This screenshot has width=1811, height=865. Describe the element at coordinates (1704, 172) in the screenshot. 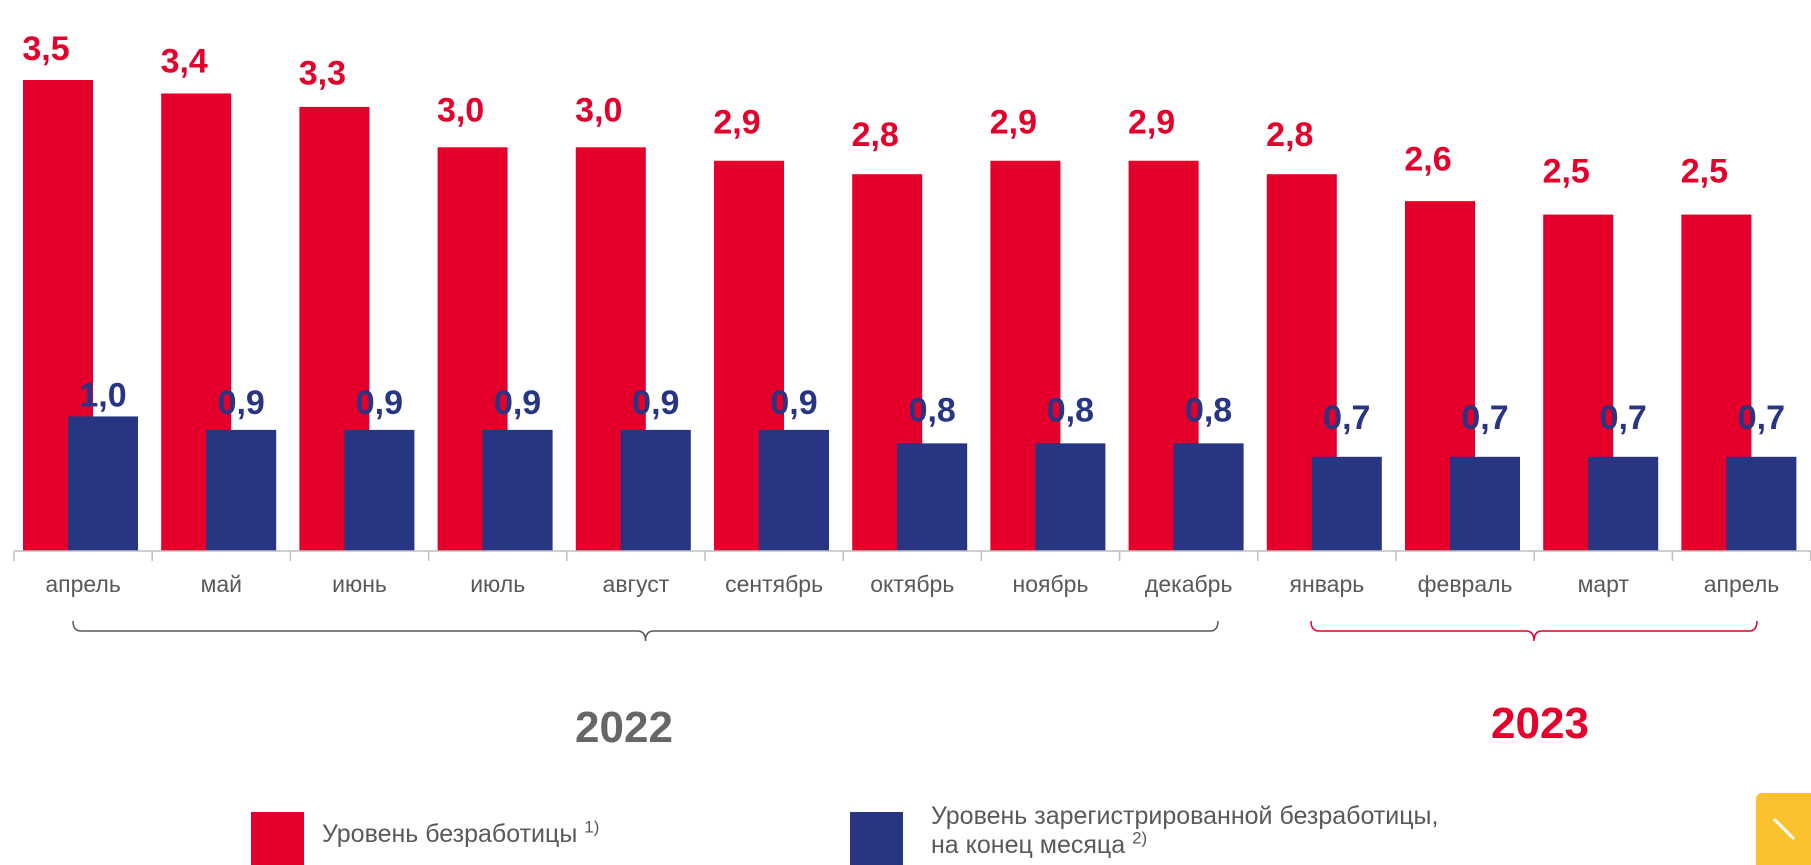

I see `data-label-series1-13: 2,5` at that location.